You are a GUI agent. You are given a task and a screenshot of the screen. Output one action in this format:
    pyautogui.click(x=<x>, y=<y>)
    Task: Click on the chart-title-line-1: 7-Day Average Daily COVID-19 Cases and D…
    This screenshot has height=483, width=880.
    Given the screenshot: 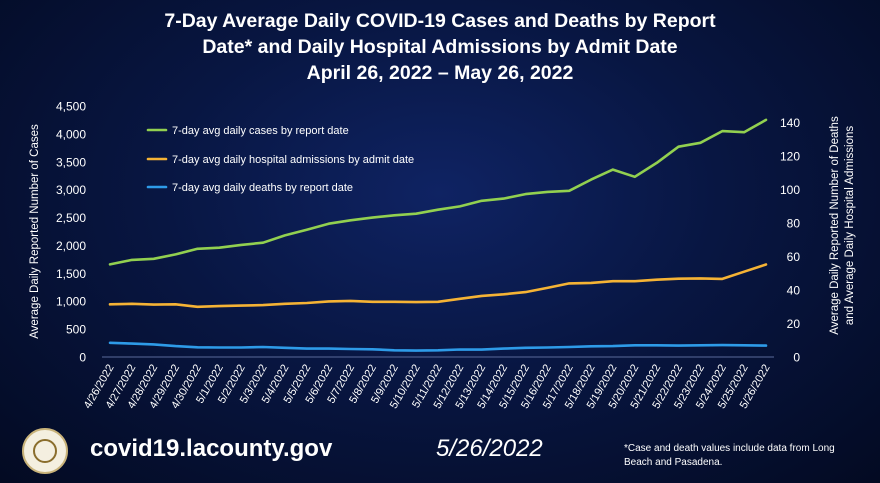 What is the action you would take?
    pyautogui.click(x=440, y=21)
    